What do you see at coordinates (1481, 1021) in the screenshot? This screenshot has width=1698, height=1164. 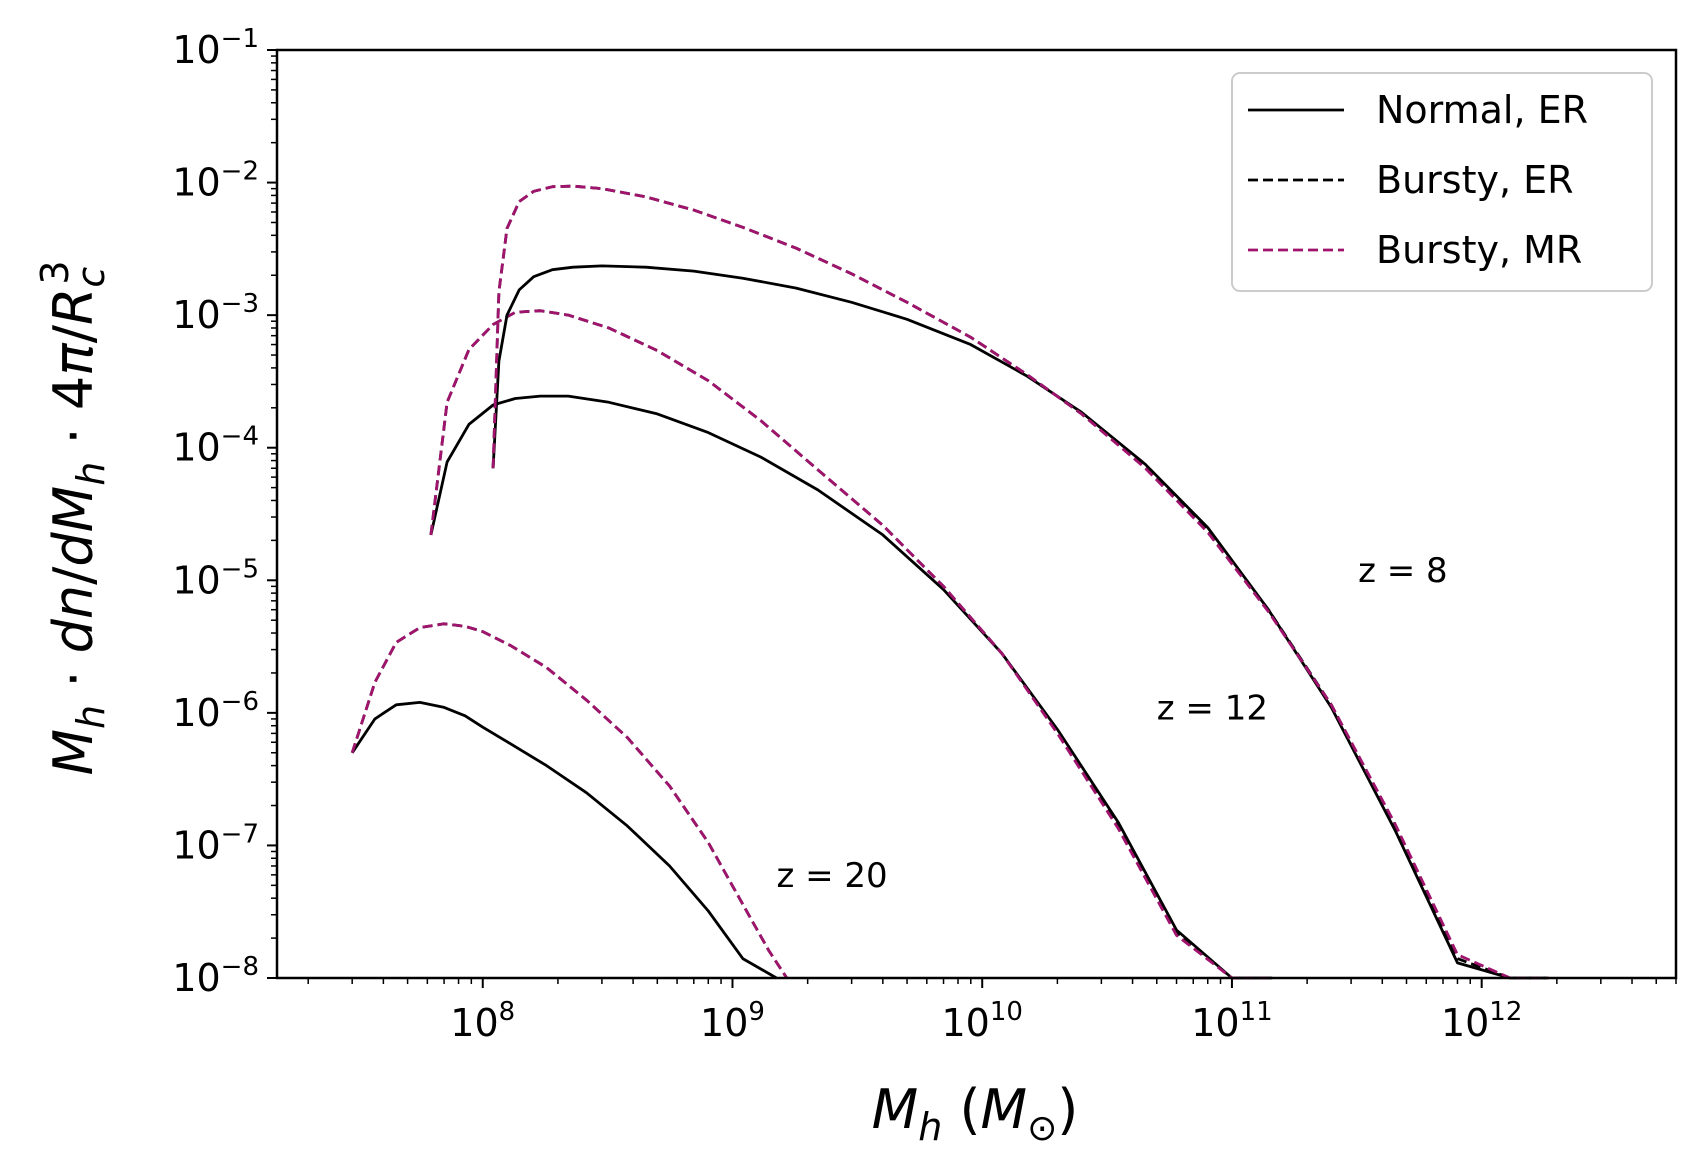 I see `x-tick-label: 1012` at bounding box center [1481, 1021].